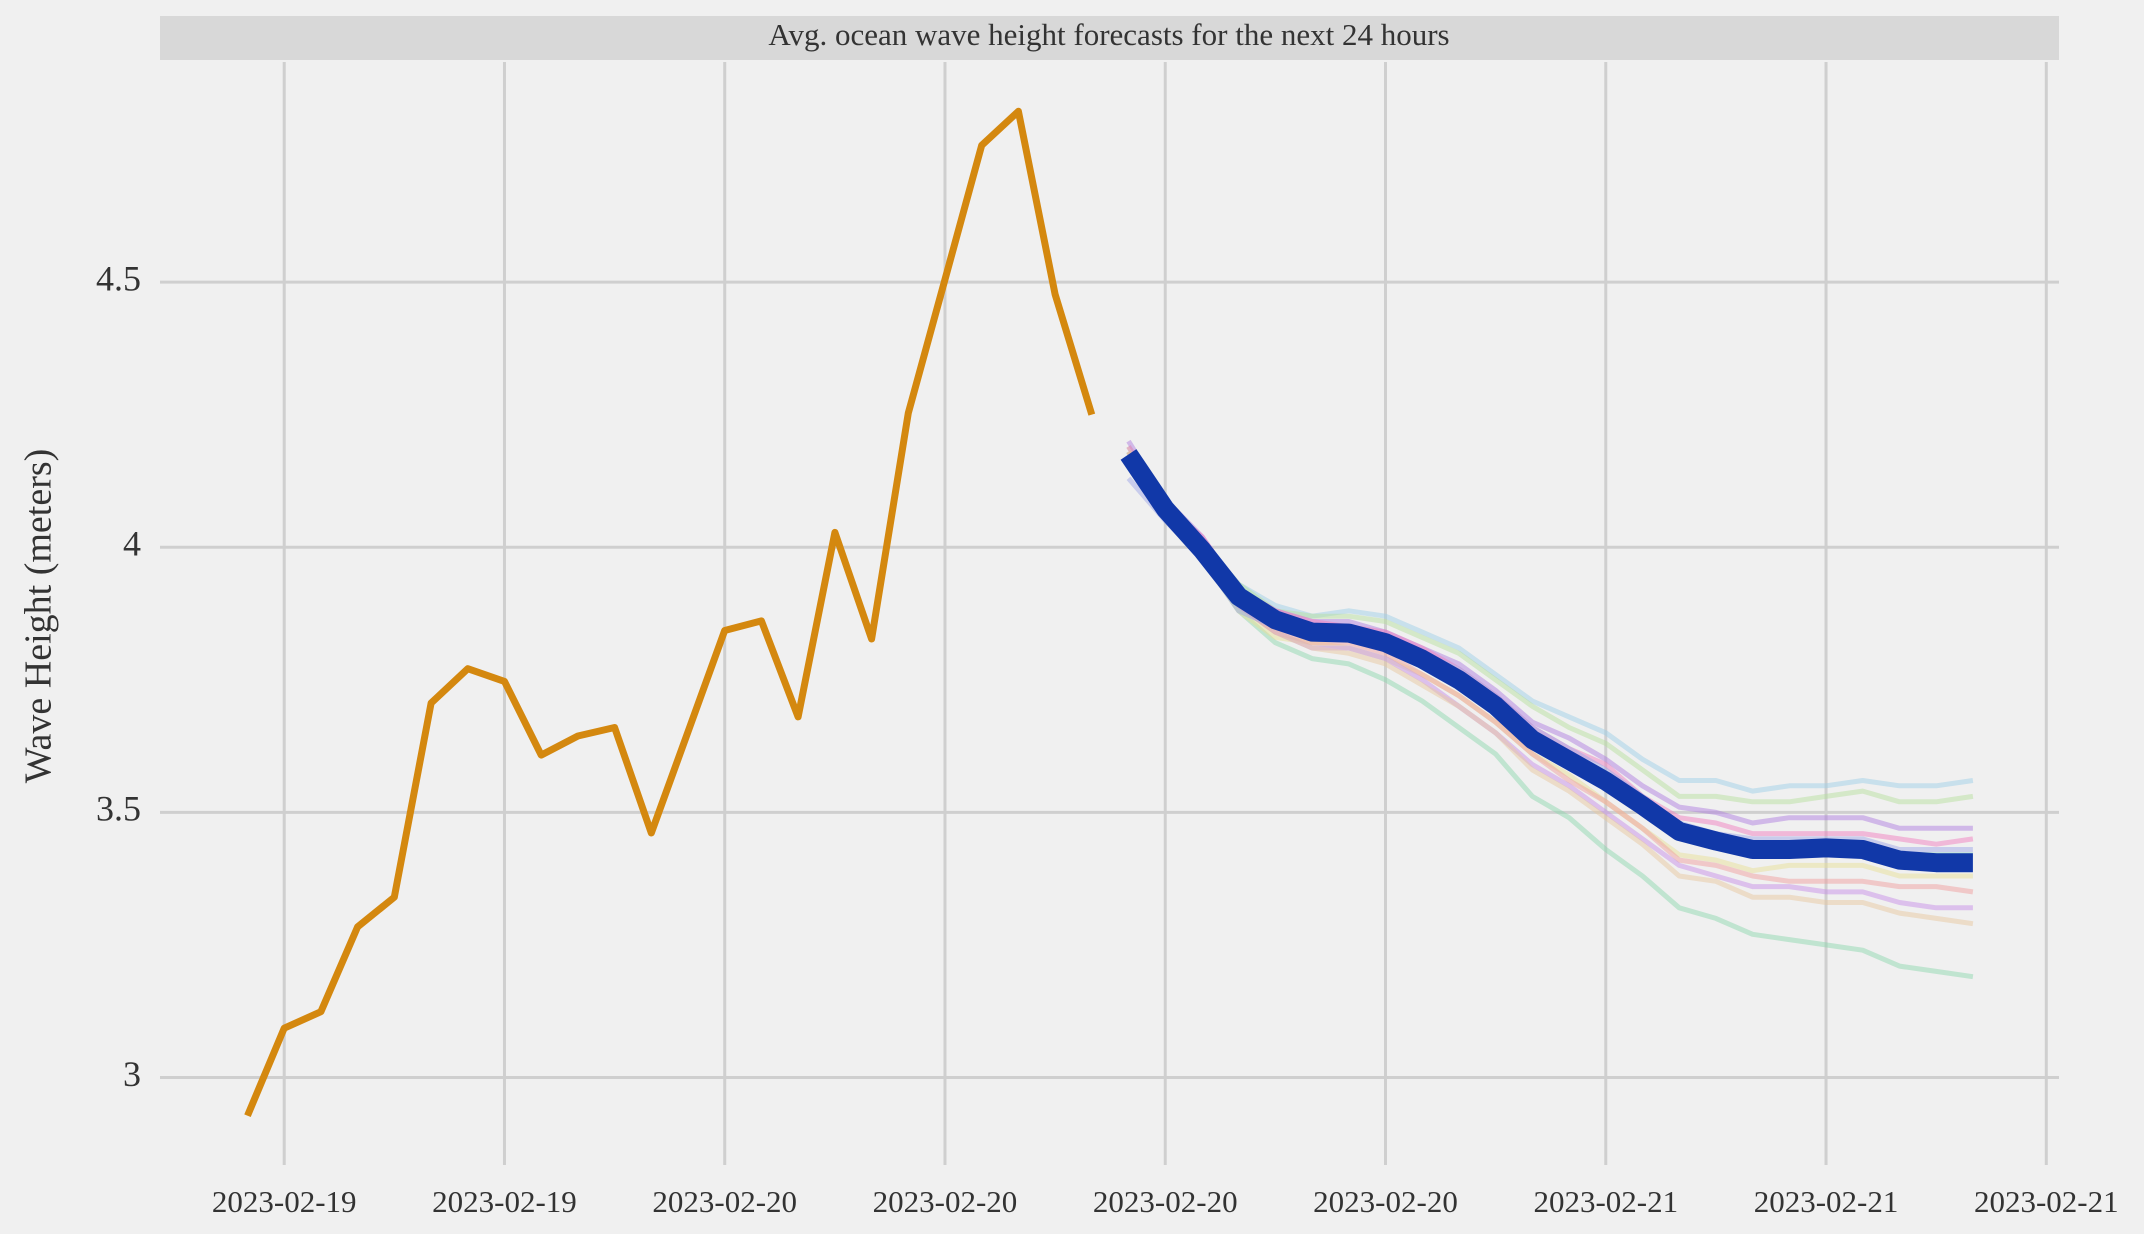  I want to click on title-bar, so click(1109, 38).